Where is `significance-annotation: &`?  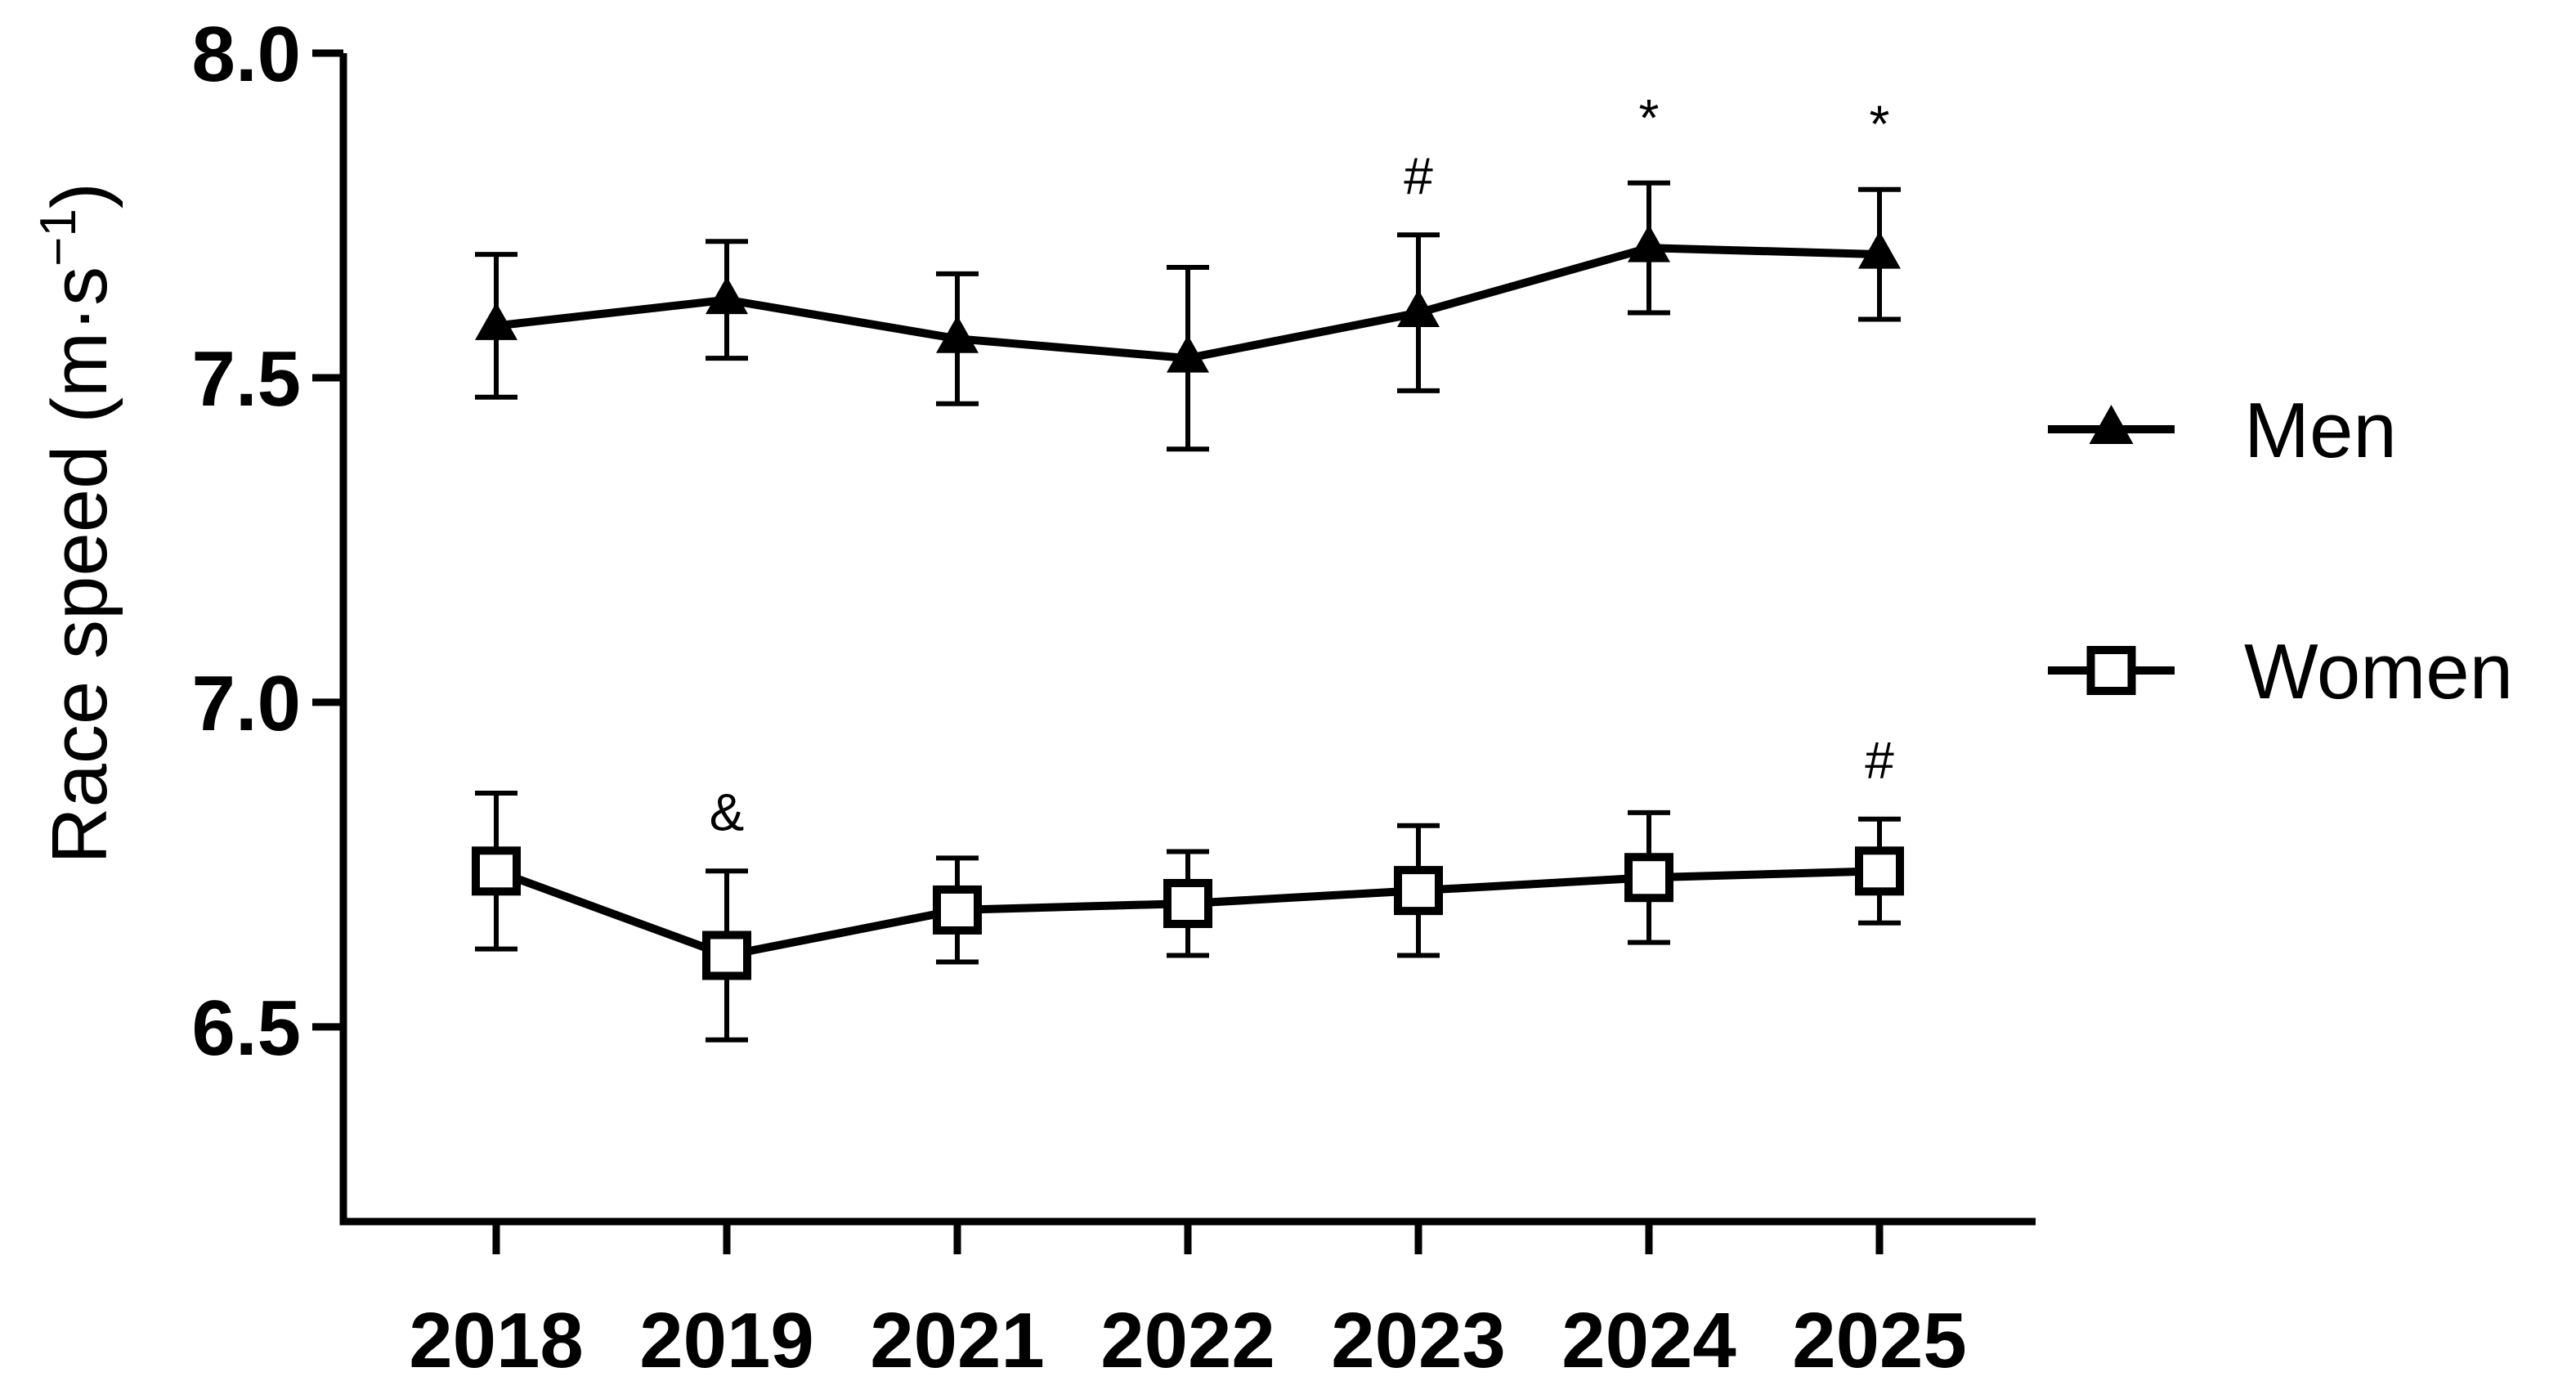 significance-annotation: & is located at coordinates (727, 811).